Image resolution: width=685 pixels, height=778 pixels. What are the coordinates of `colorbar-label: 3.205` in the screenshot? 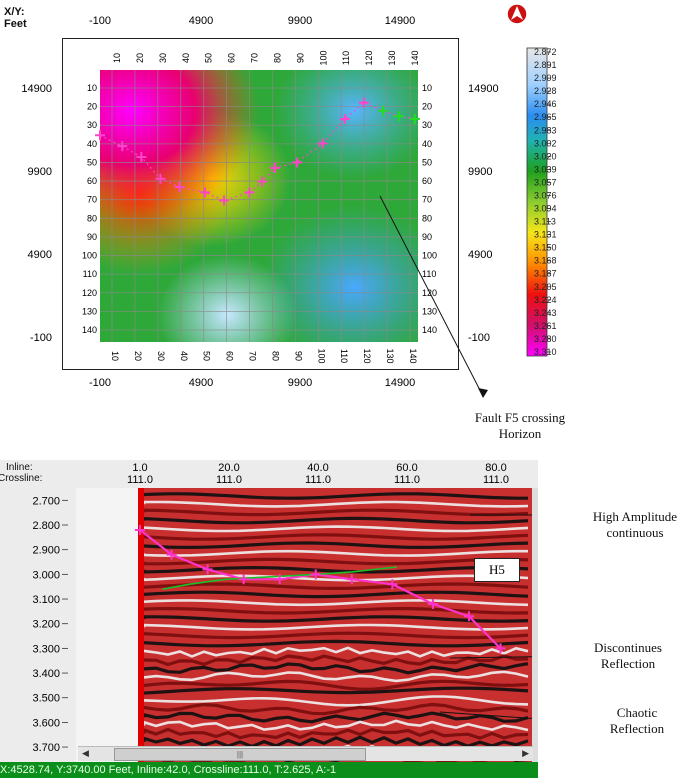 It's located at (545, 287).